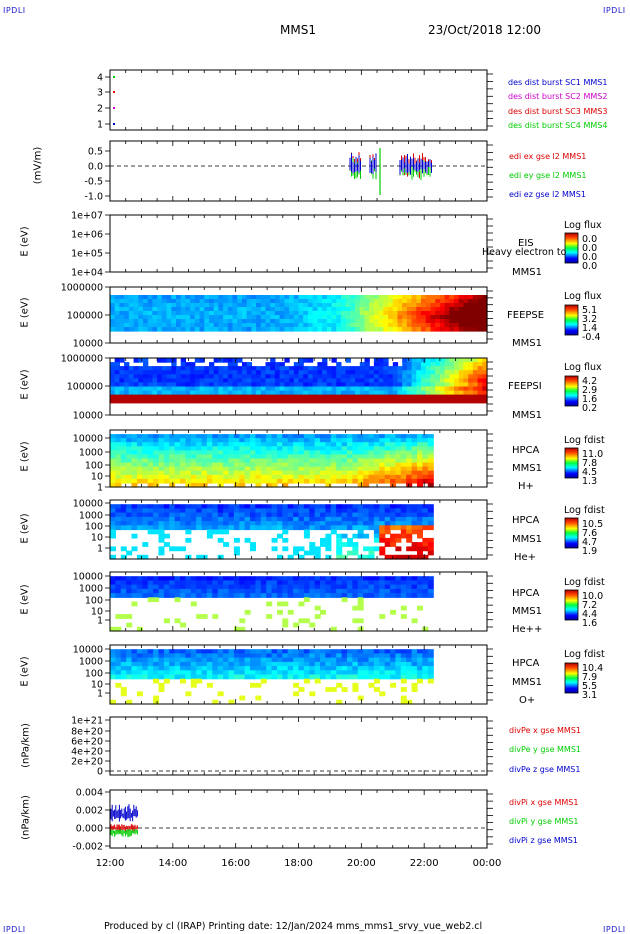 This screenshot has height=934, width=630. I want to click on x-tick-label: 12:00, so click(110, 863).